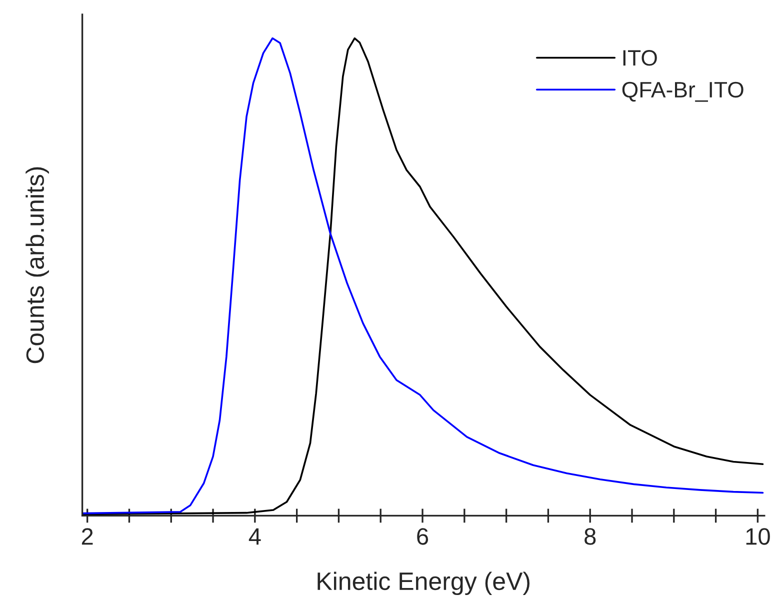 The width and height of the screenshot is (776, 614). I want to click on x-tick-label: 6, so click(422, 536).